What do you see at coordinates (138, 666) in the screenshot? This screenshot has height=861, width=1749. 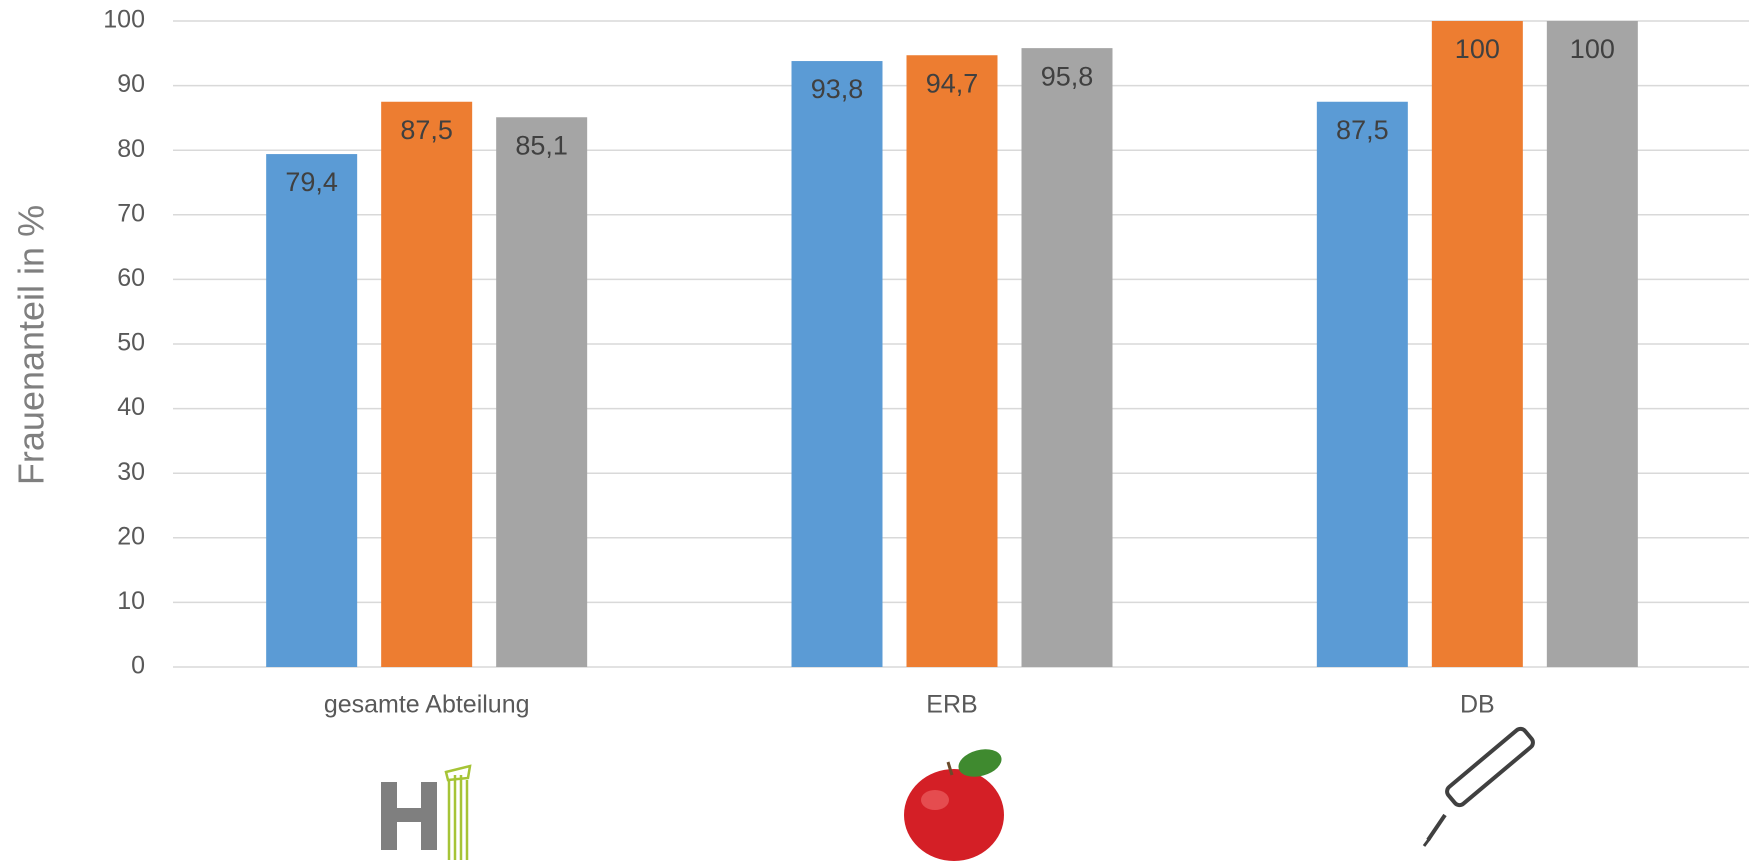 I see `y-tick-label: 0` at bounding box center [138, 666].